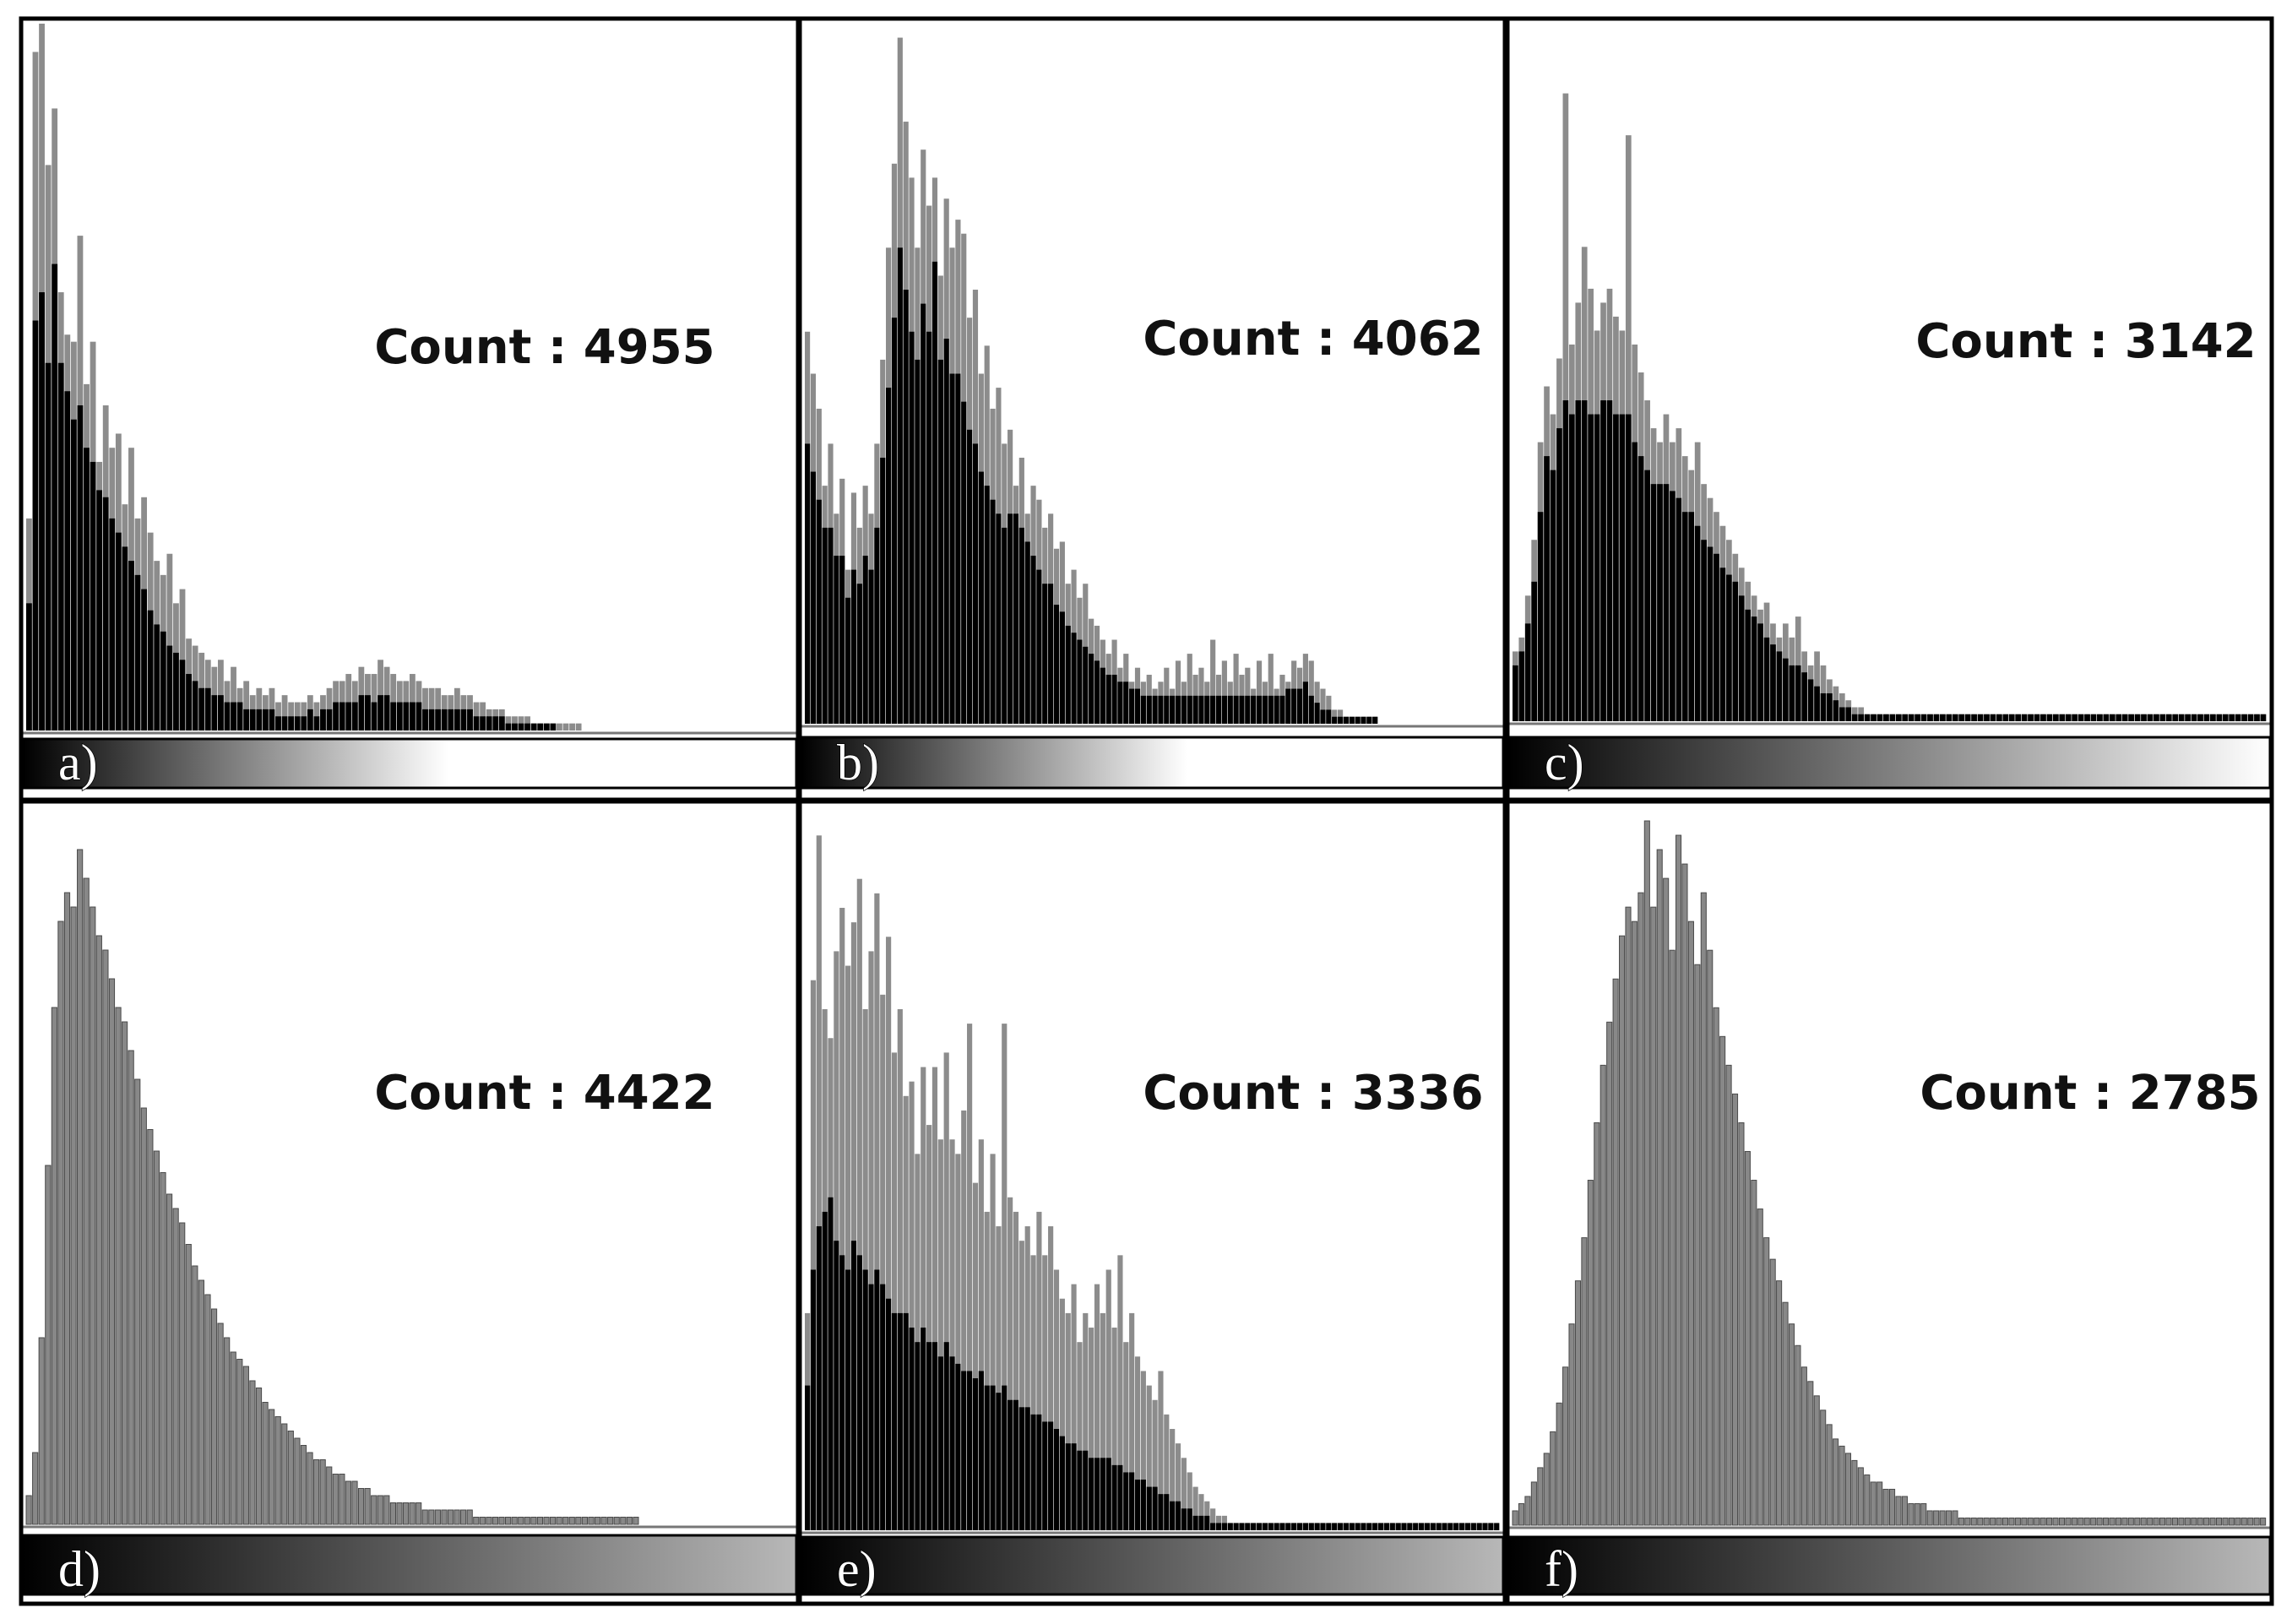 Image resolution: width=2292 pixels, height=1624 pixels. Describe the element at coordinates (78, 762) in the screenshot. I see `panel-letter: a)` at that location.